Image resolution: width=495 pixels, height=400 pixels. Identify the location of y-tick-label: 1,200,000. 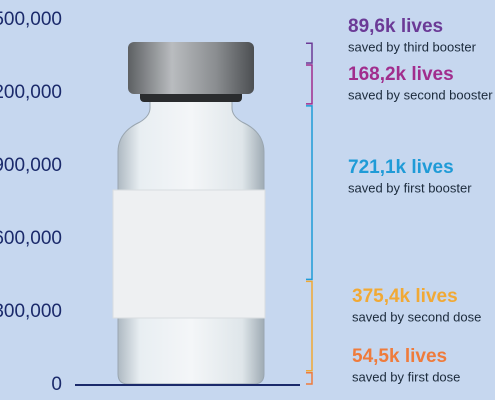
(31, 92).